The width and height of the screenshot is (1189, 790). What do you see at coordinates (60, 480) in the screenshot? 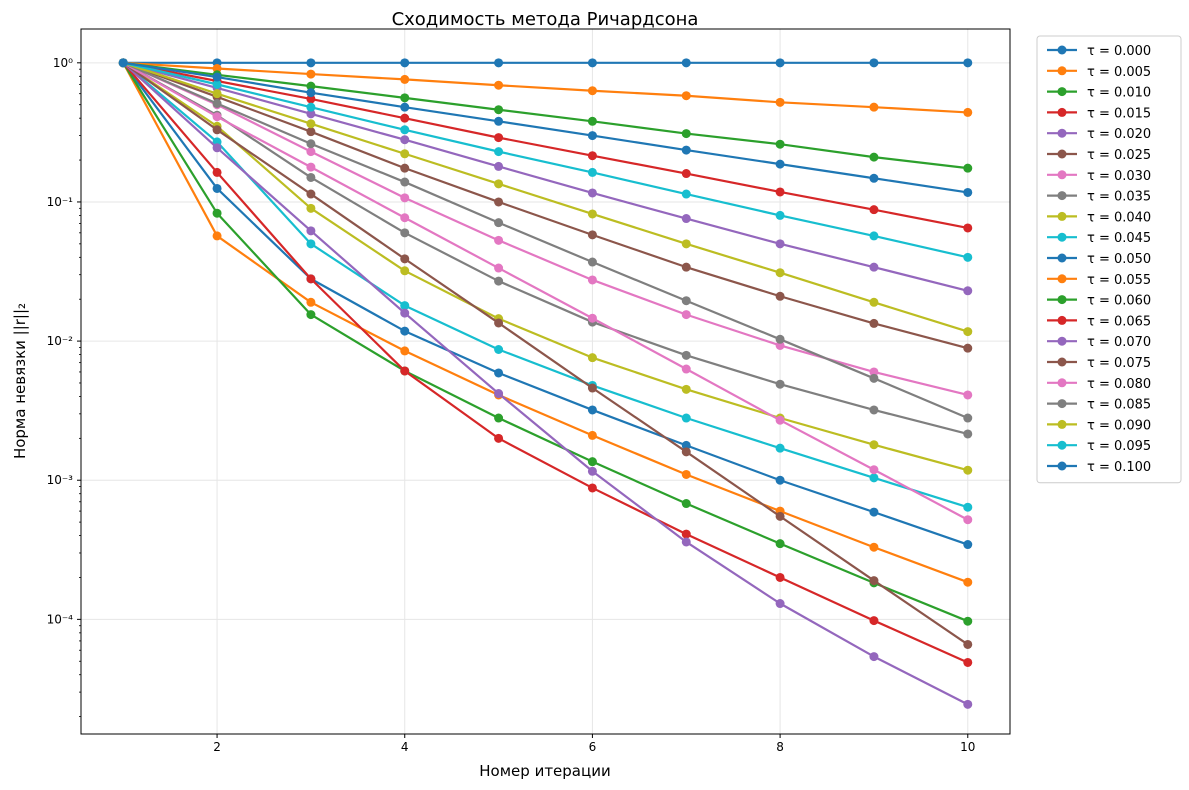
I see `y-tick-label: 10⁻³` at bounding box center [60, 480].